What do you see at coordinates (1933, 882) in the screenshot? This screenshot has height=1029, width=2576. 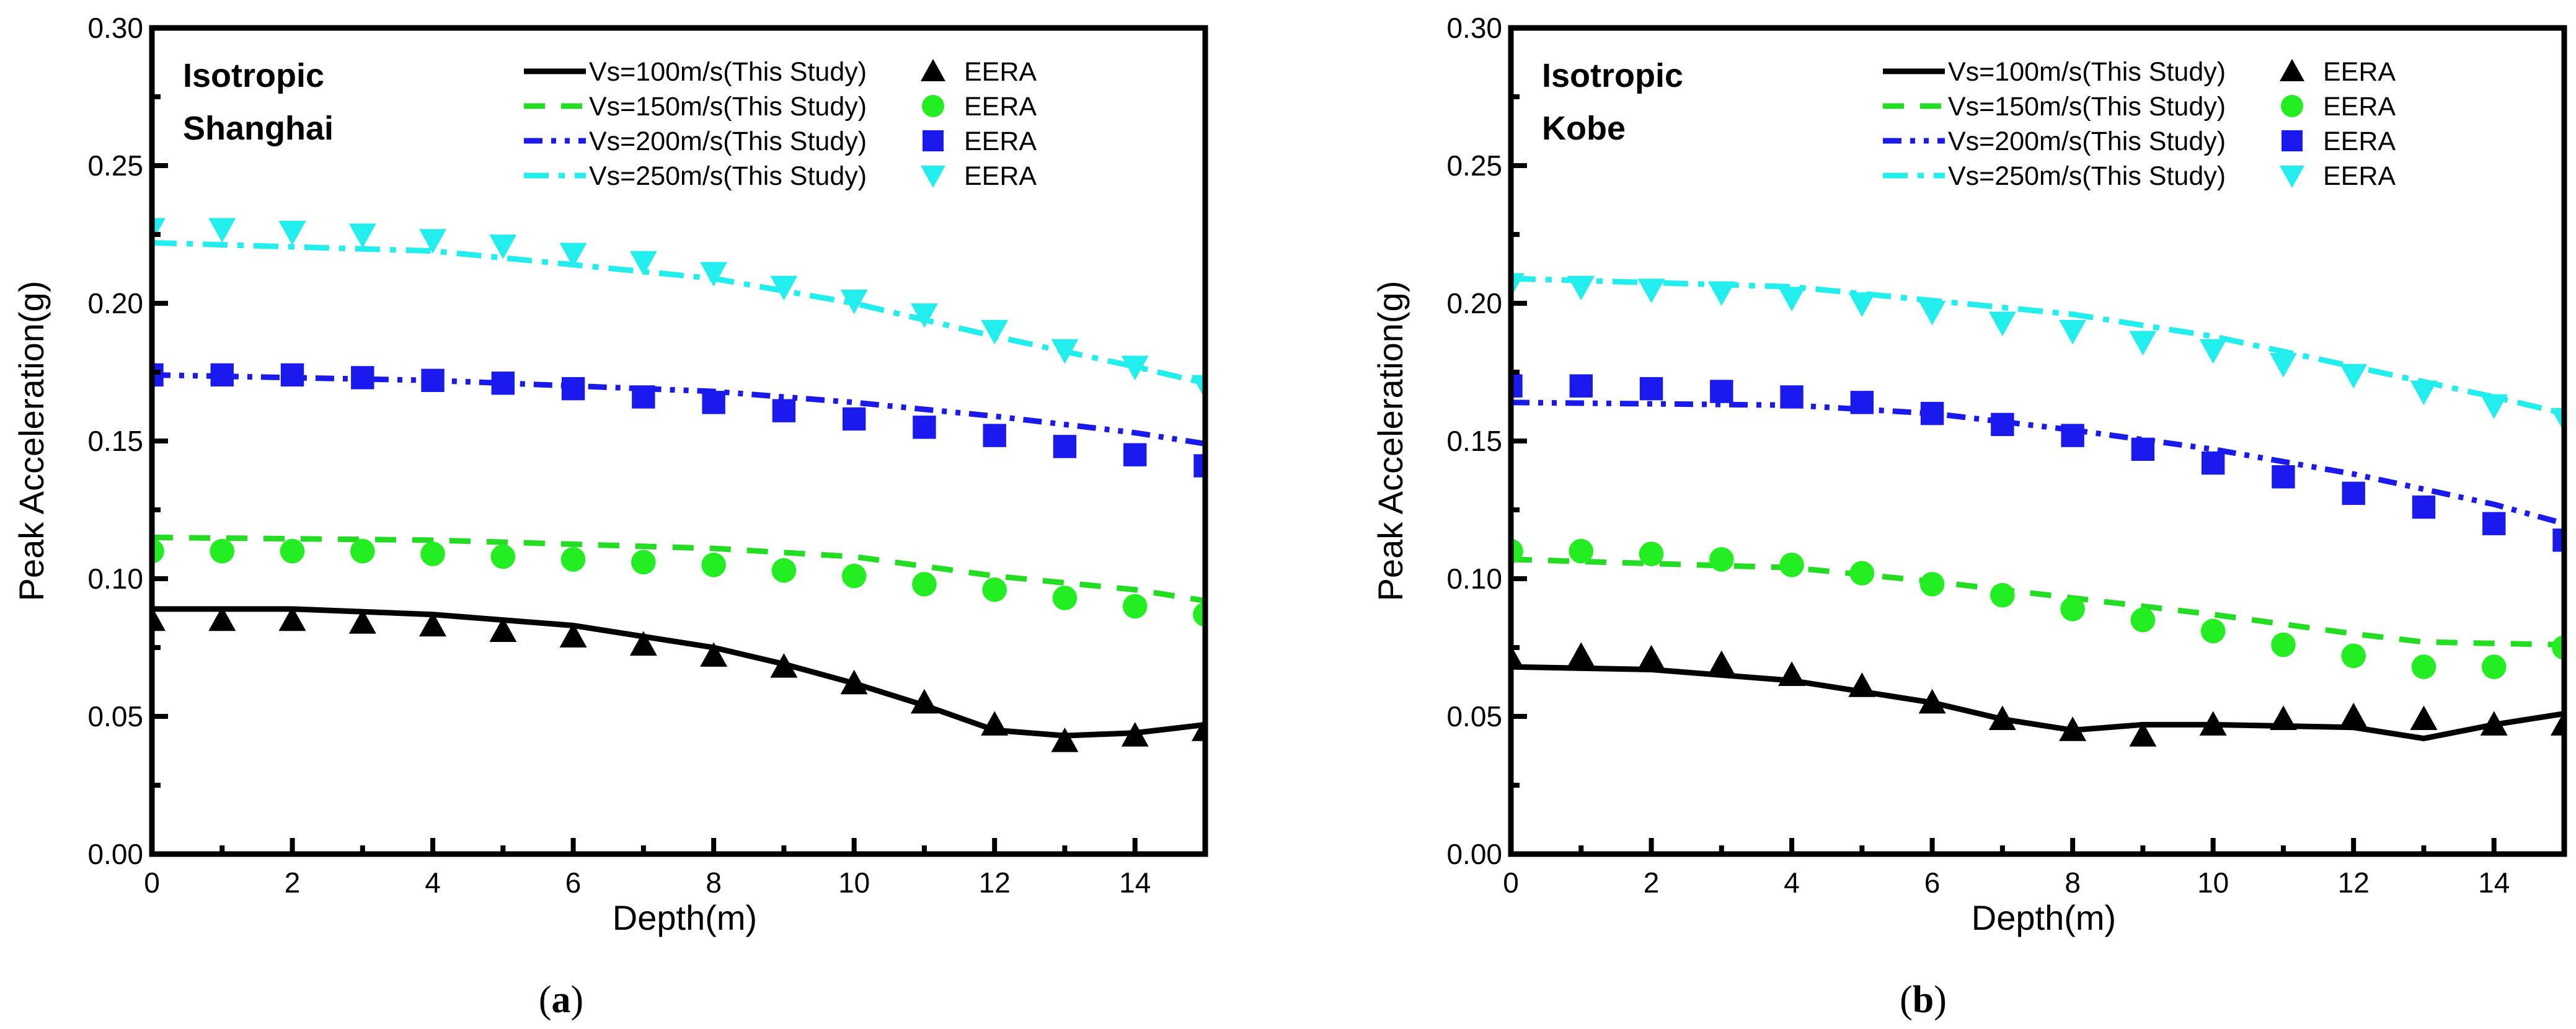 I see `x-tick-label: 6` at bounding box center [1933, 882].